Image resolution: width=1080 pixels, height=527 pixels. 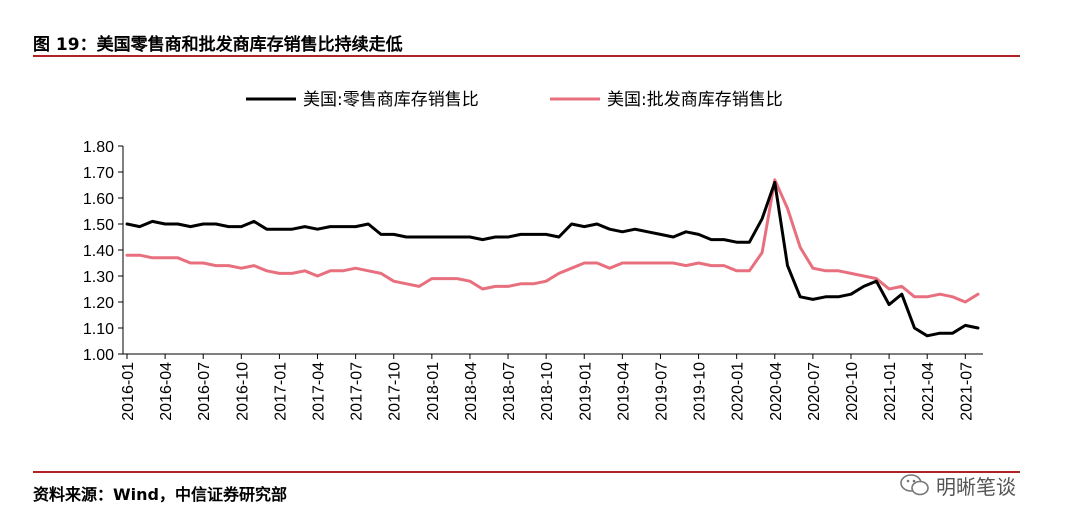 What do you see at coordinates (98, 199) in the screenshot?
I see `y-tick-label: 1.60` at bounding box center [98, 199].